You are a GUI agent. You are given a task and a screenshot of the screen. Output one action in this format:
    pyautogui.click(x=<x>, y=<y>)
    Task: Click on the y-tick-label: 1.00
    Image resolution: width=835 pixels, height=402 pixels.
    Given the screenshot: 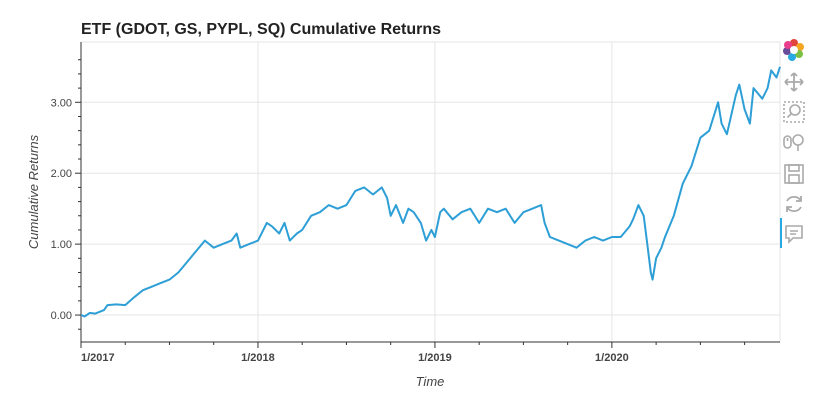 What is the action you would take?
    pyautogui.click(x=61, y=245)
    